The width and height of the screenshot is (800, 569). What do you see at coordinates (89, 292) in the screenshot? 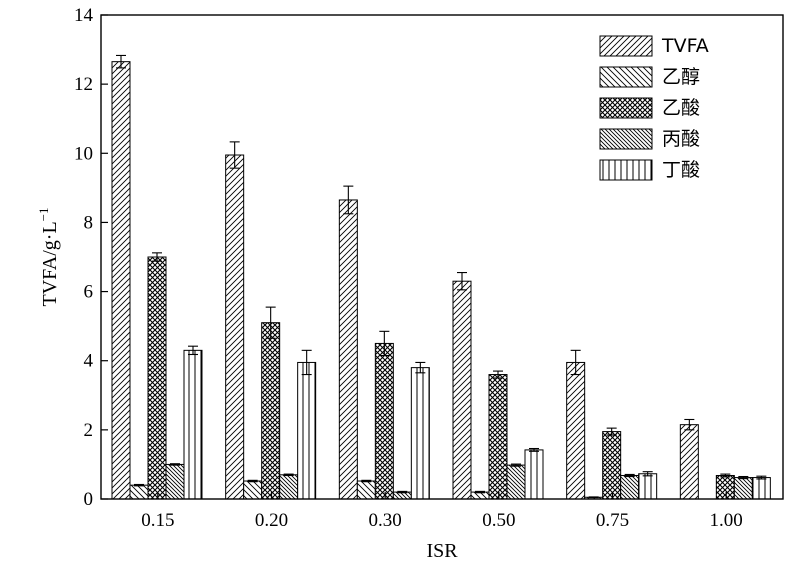
I see `y-tick-label: 6` at bounding box center [89, 292].